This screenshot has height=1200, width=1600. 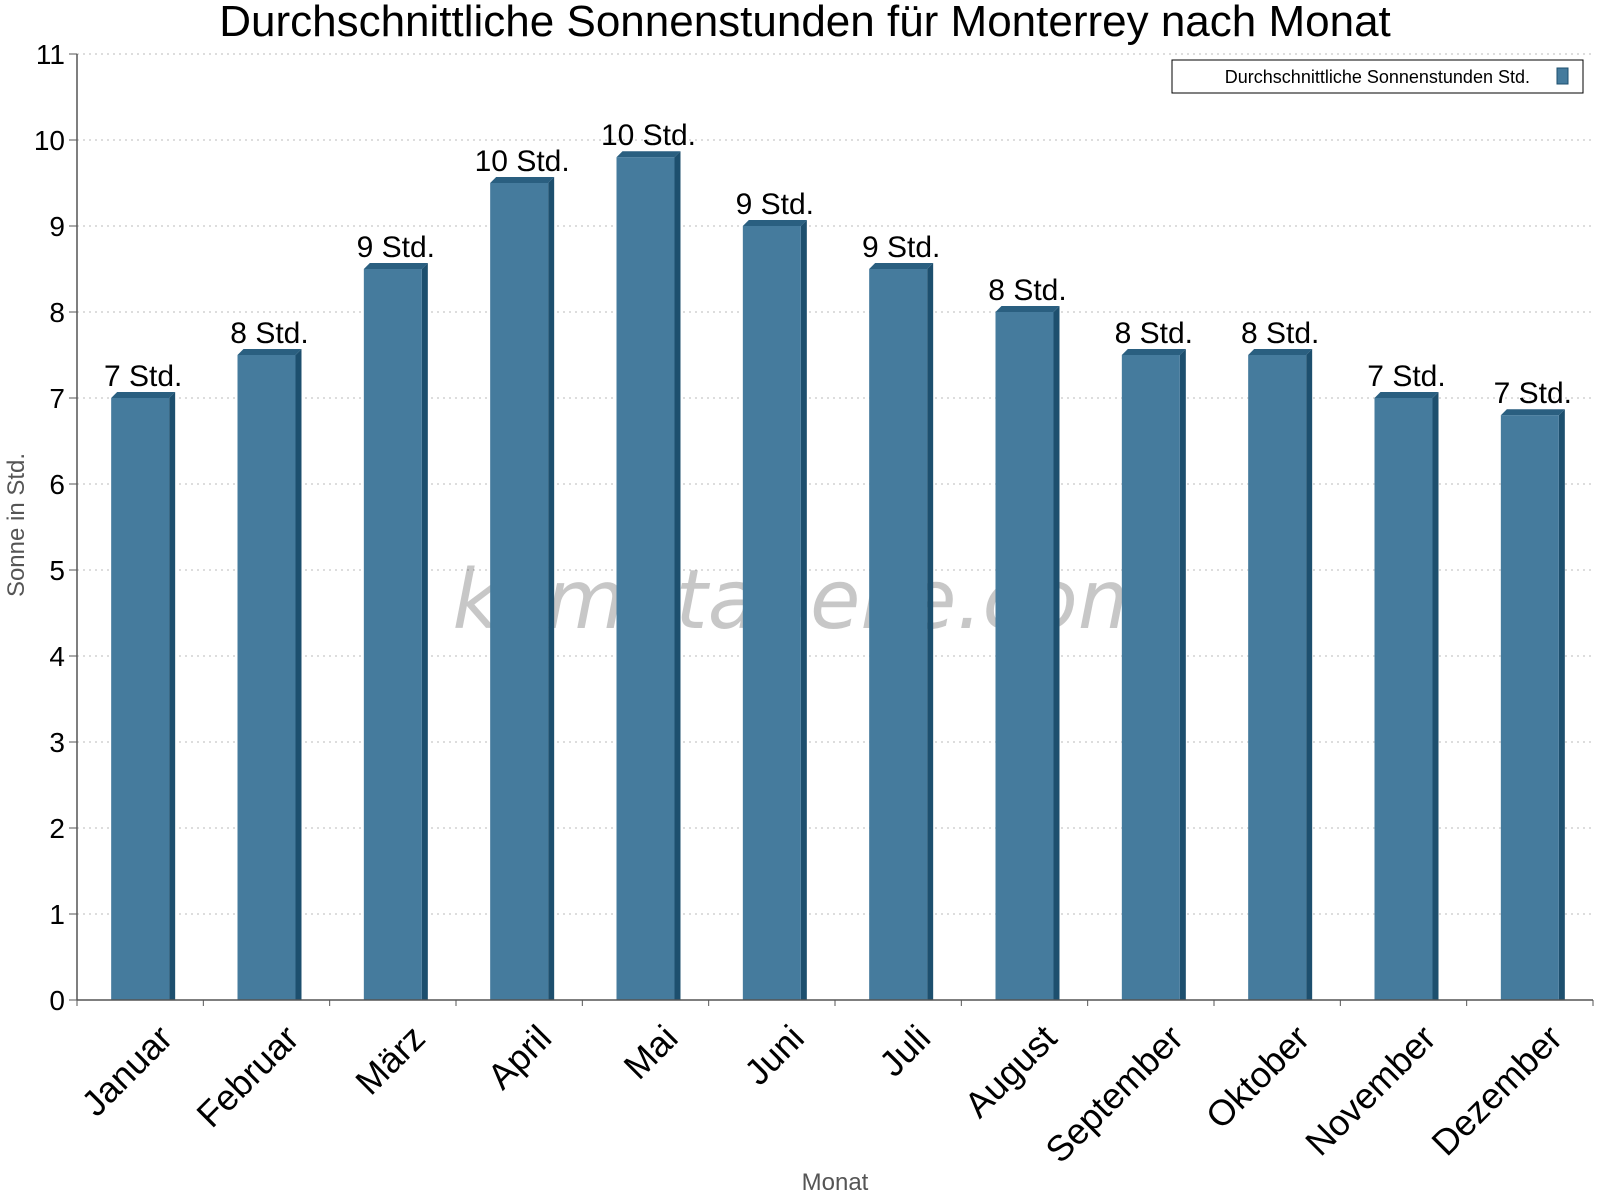 What do you see at coordinates (57, 914) in the screenshot?
I see `y-tick-label: 1` at bounding box center [57, 914].